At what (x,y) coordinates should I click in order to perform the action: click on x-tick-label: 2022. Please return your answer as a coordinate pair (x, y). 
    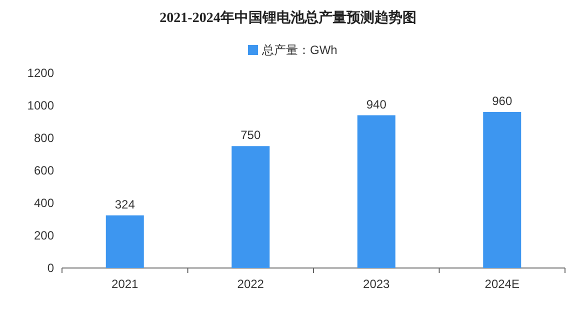
    Looking at the image, I should click on (250, 284).